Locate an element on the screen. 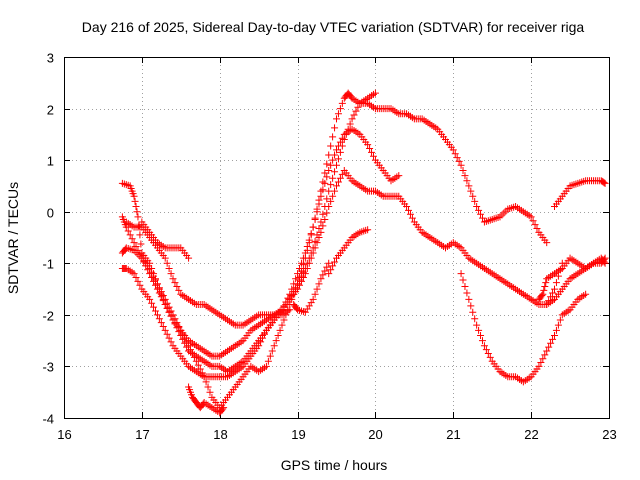 The height and width of the screenshot is (480, 640). x-tick-label: 20 is located at coordinates (375, 434).